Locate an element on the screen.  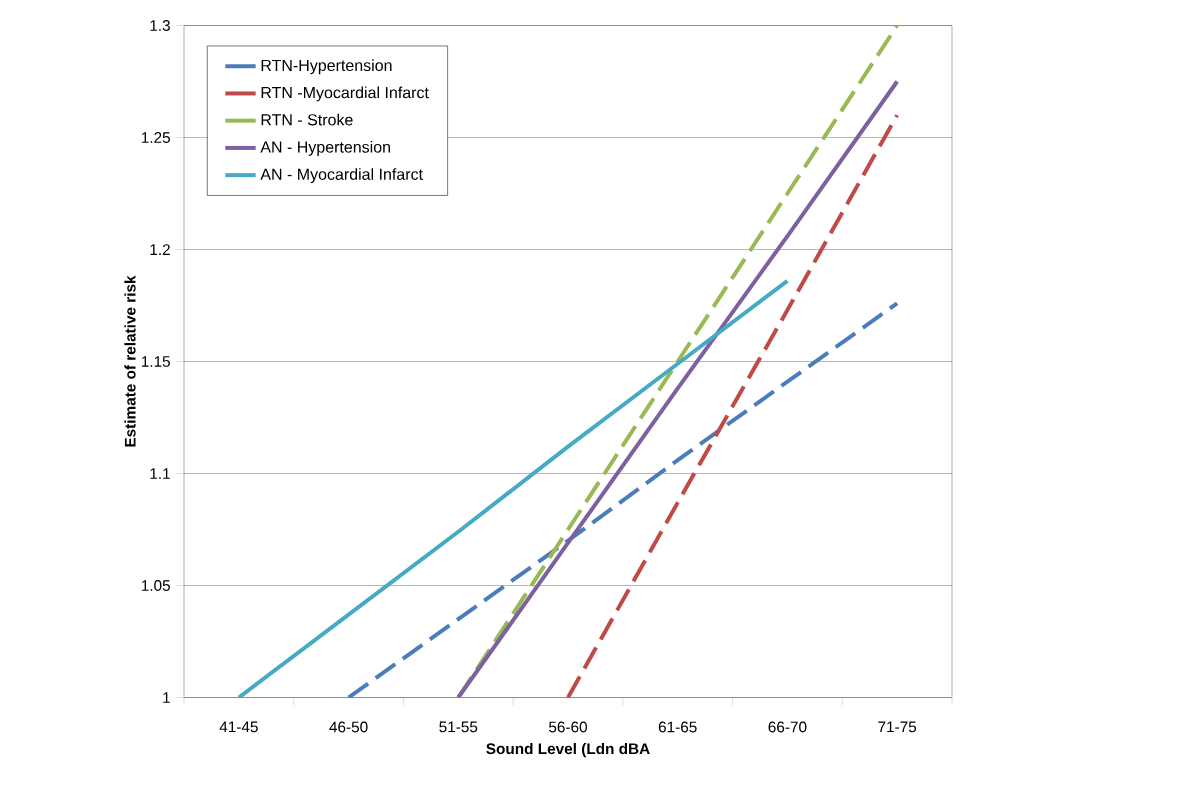
y-tick-label: 1.25 is located at coordinates (155, 137).